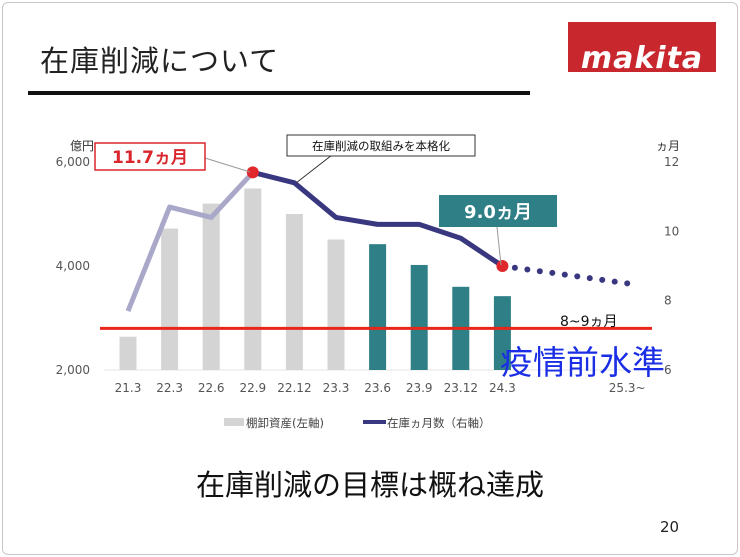 Image resolution: width=740 pixels, height=557 pixels. What do you see at coordinates (369, 485) in the screenshot?
I see `conclusion-text: 在庫削減の目標は概ね達成` at bounding box center [369, 485].